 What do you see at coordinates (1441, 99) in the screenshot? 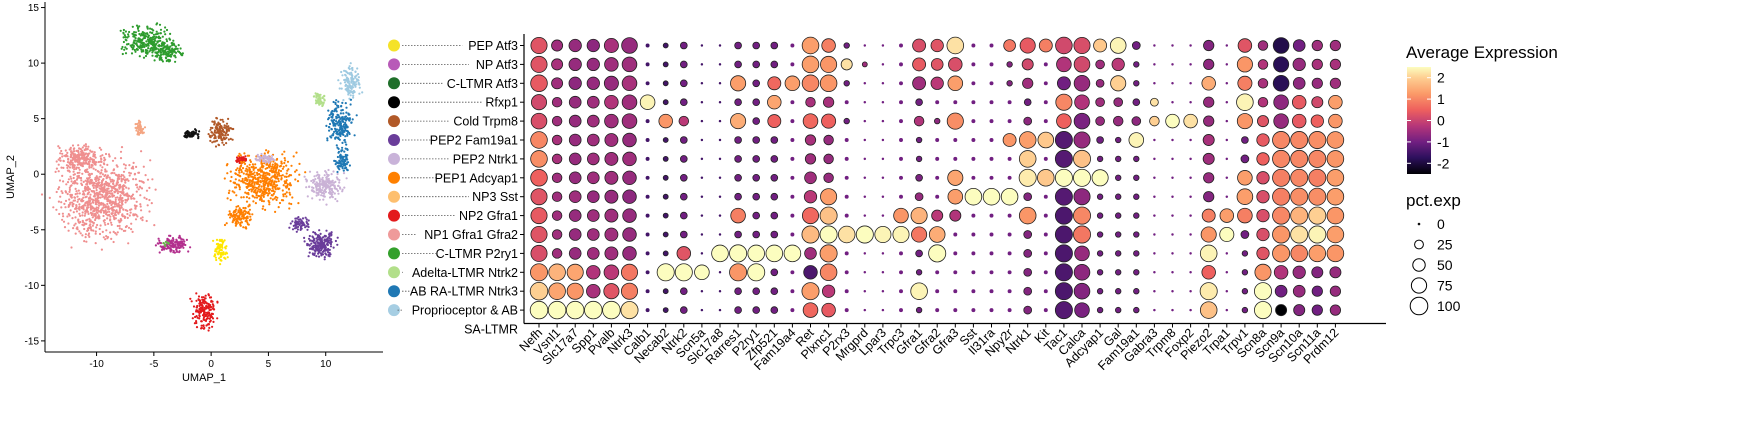
I see `color-tick-label: 1` at bounding box center [1441, 99].